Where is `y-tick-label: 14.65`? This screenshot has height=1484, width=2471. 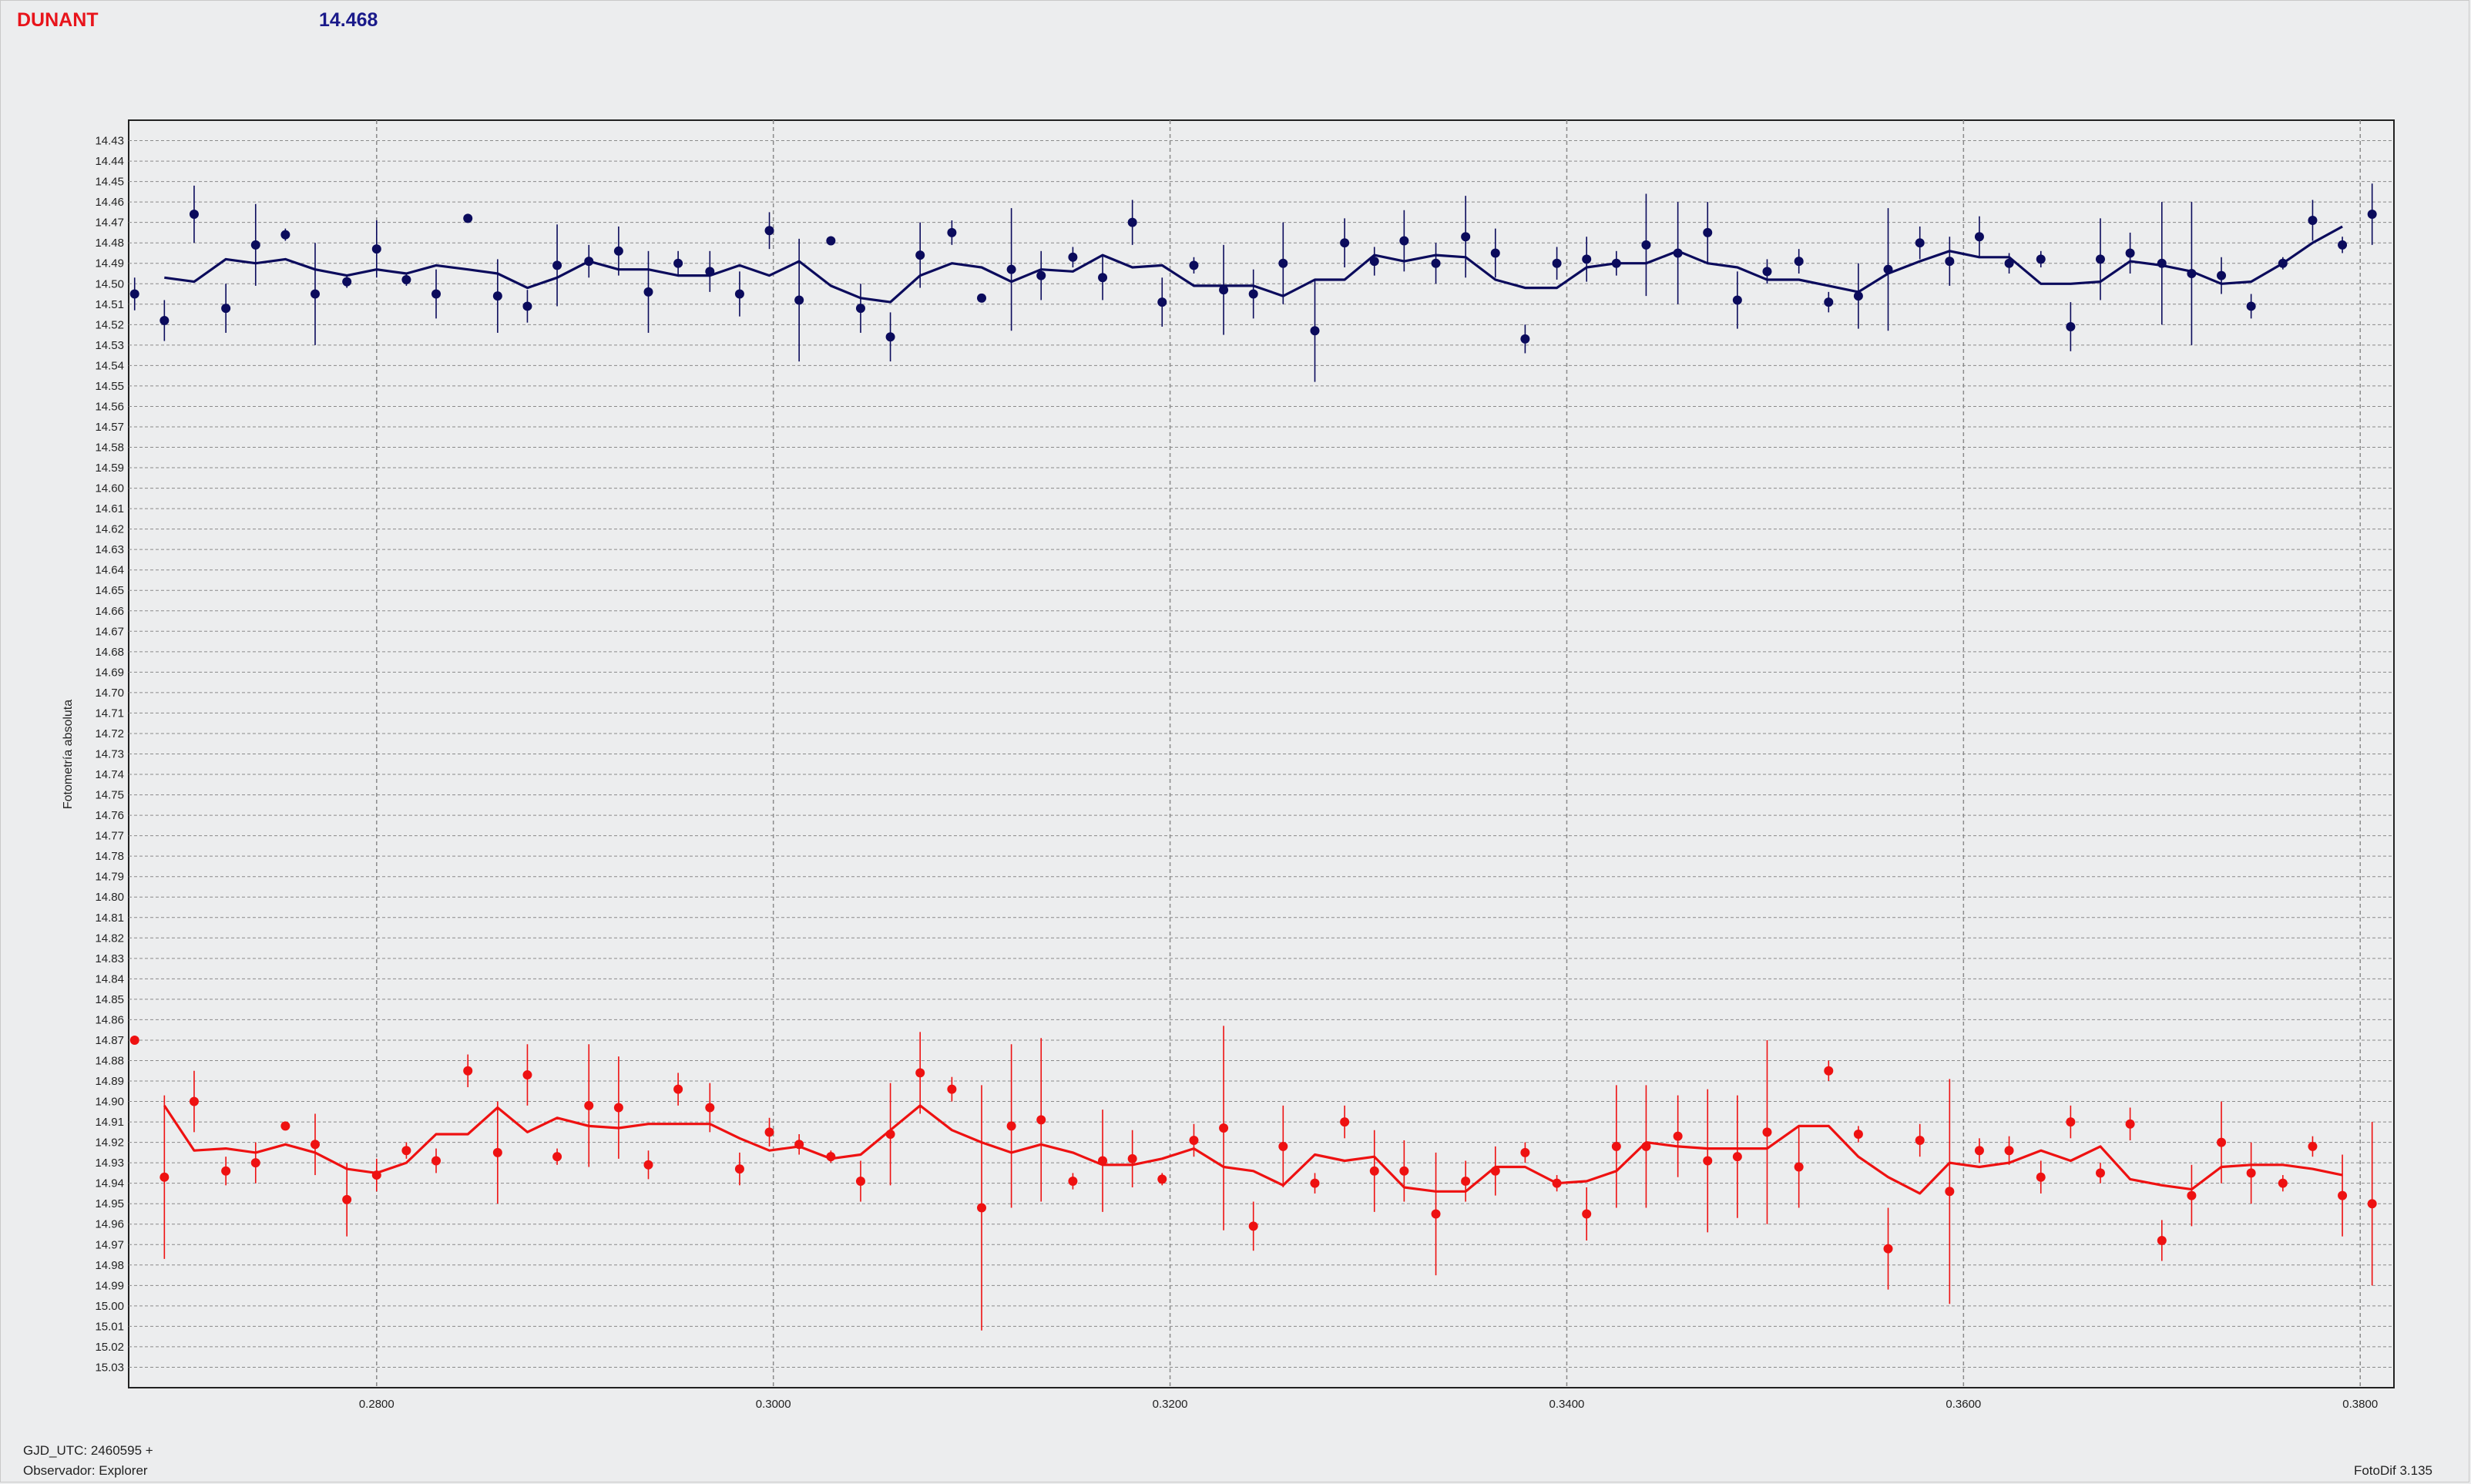
y-tick-label: 14.65 is located at coordinates (109, 590).